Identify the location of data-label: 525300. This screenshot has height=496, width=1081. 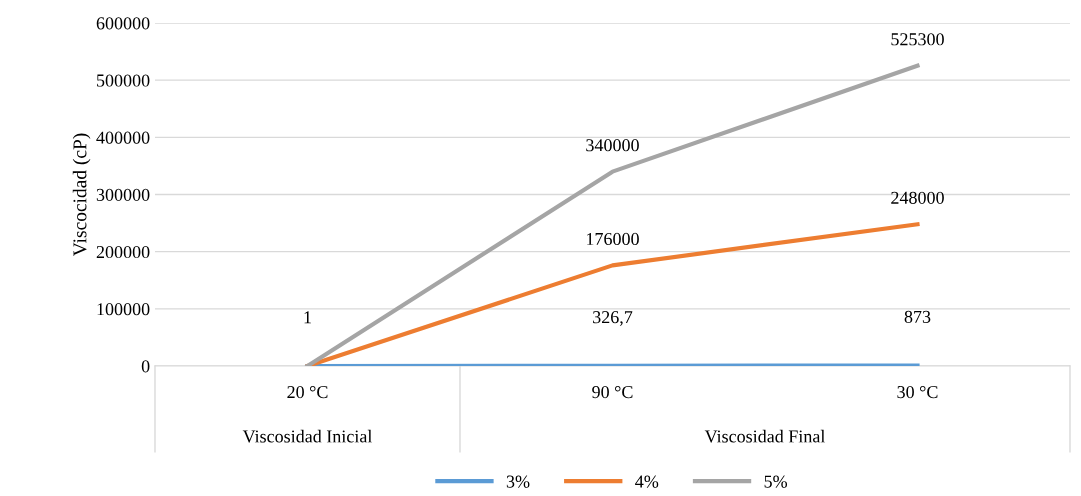
(917, 39).